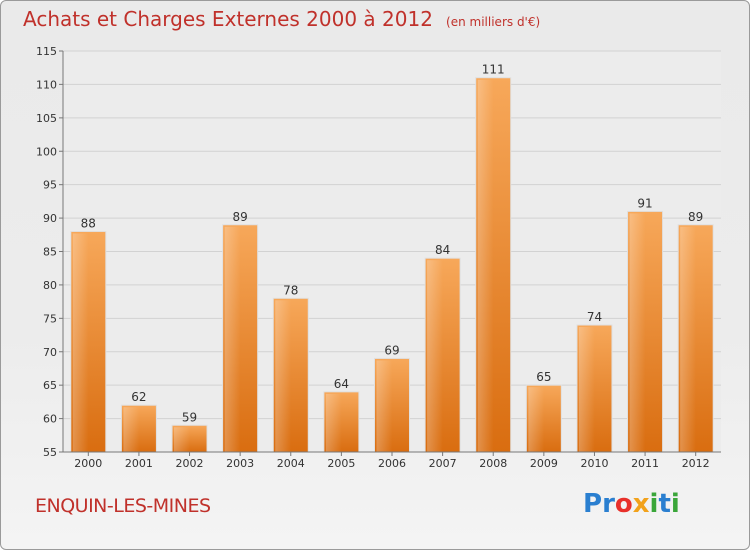 The image size is (750, 550). I want to click on bar-group: 59, so click(189, 431).